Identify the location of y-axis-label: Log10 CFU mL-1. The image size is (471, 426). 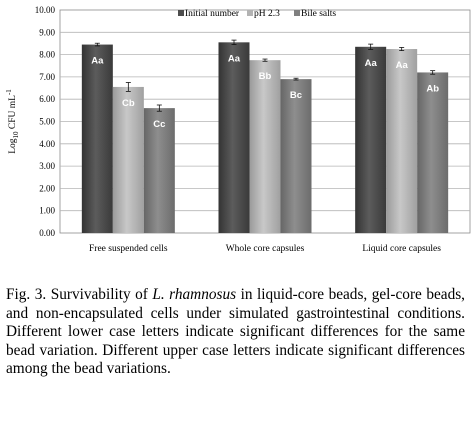
(12, 121).